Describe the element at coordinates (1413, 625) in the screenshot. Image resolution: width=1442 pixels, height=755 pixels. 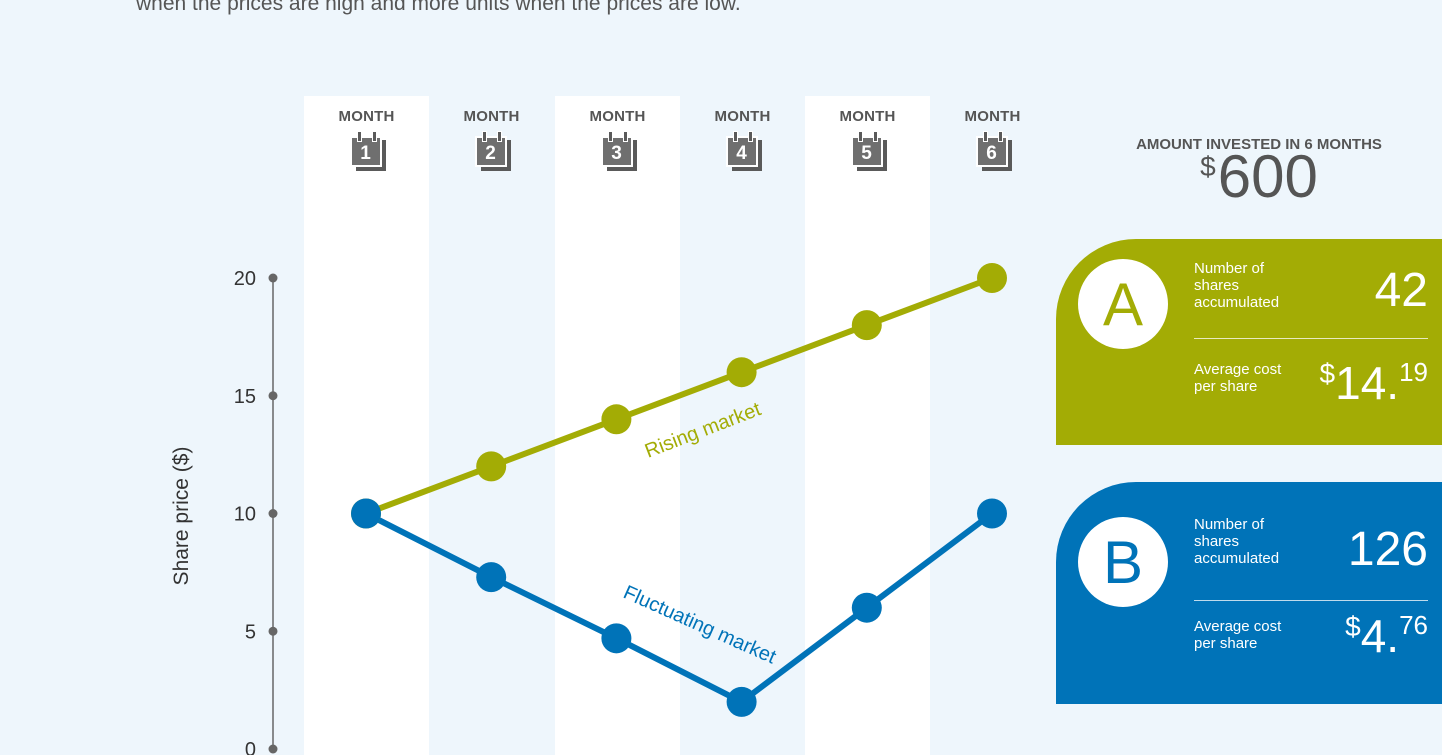
I see `cost-cents: 76` at that location.